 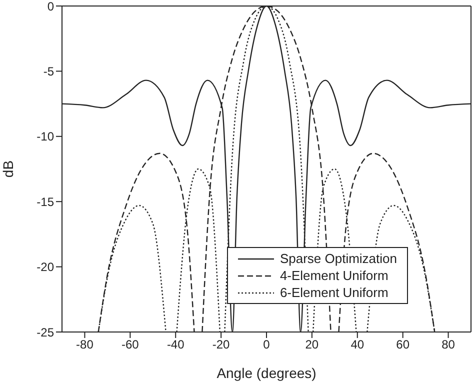 What do you see at coordinates (130, 345) in the screenshot?
I see `x-tick-label: -60` at bounding box center [130, 345].